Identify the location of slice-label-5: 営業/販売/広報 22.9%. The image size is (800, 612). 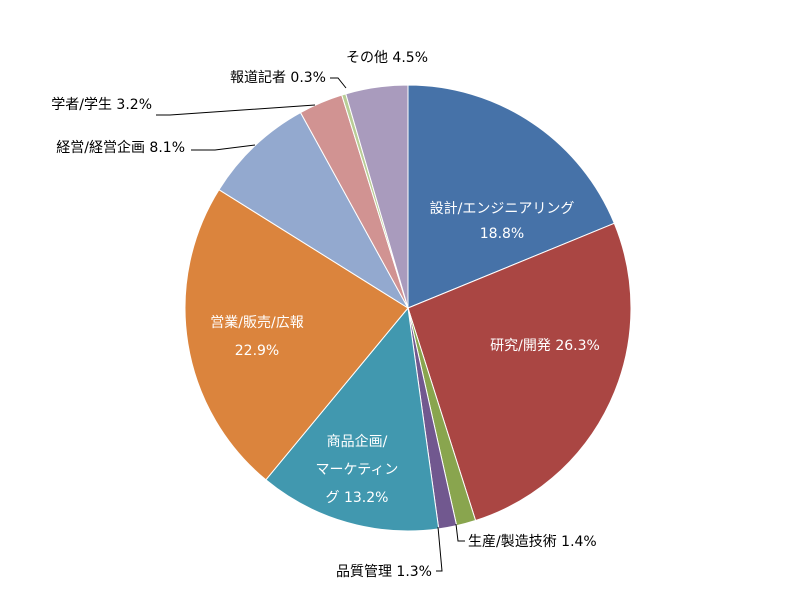
(256, 337).